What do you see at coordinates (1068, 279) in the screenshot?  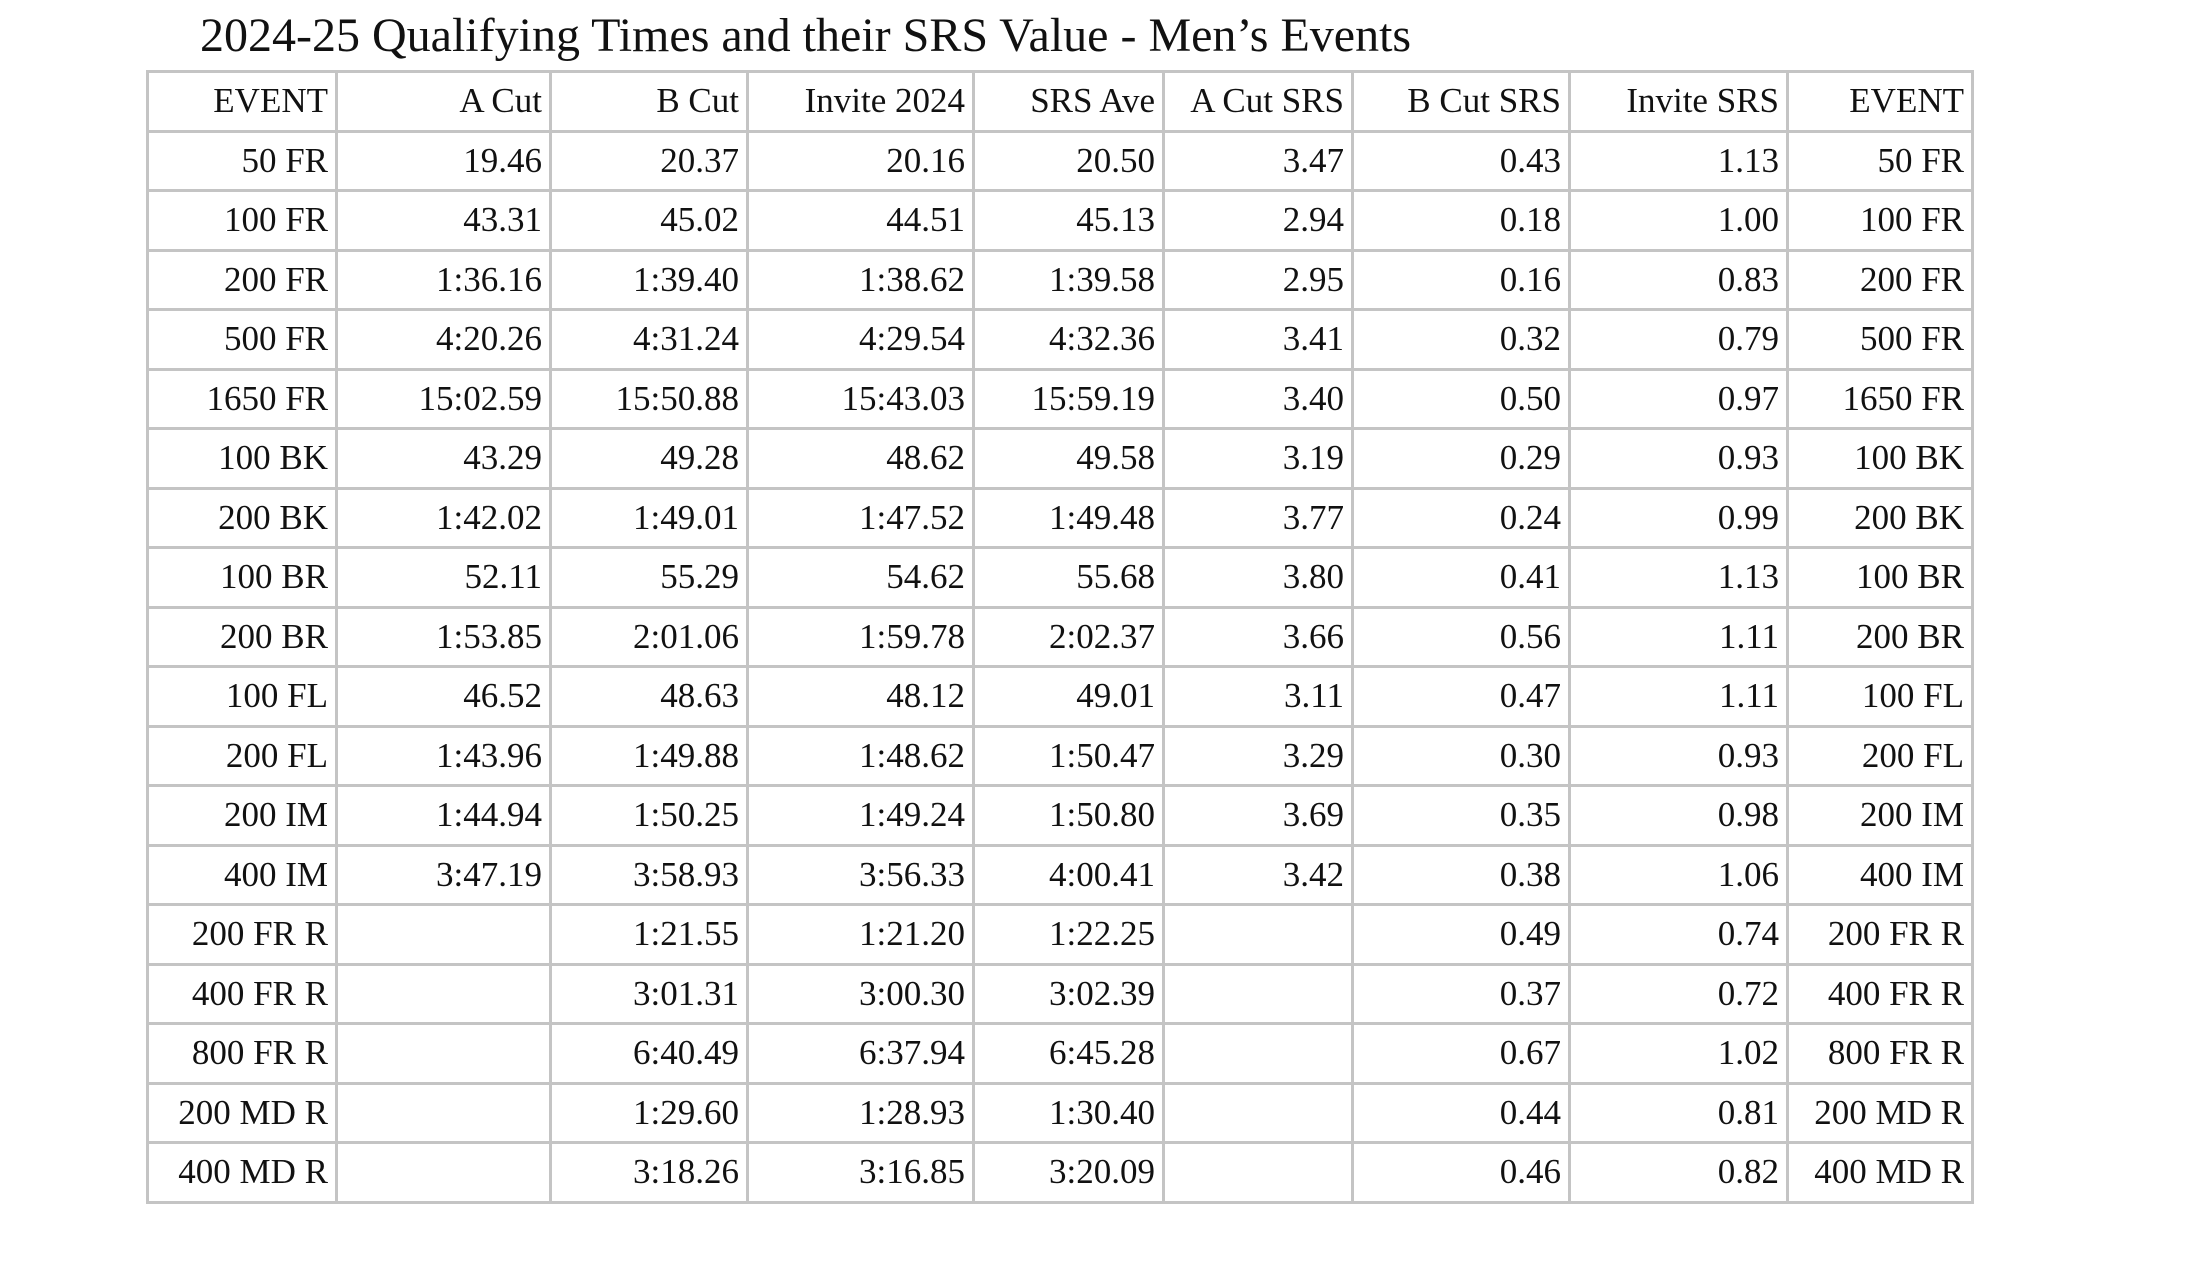 I see `cell: 1:39.58` at bounding box center [1068, 279].